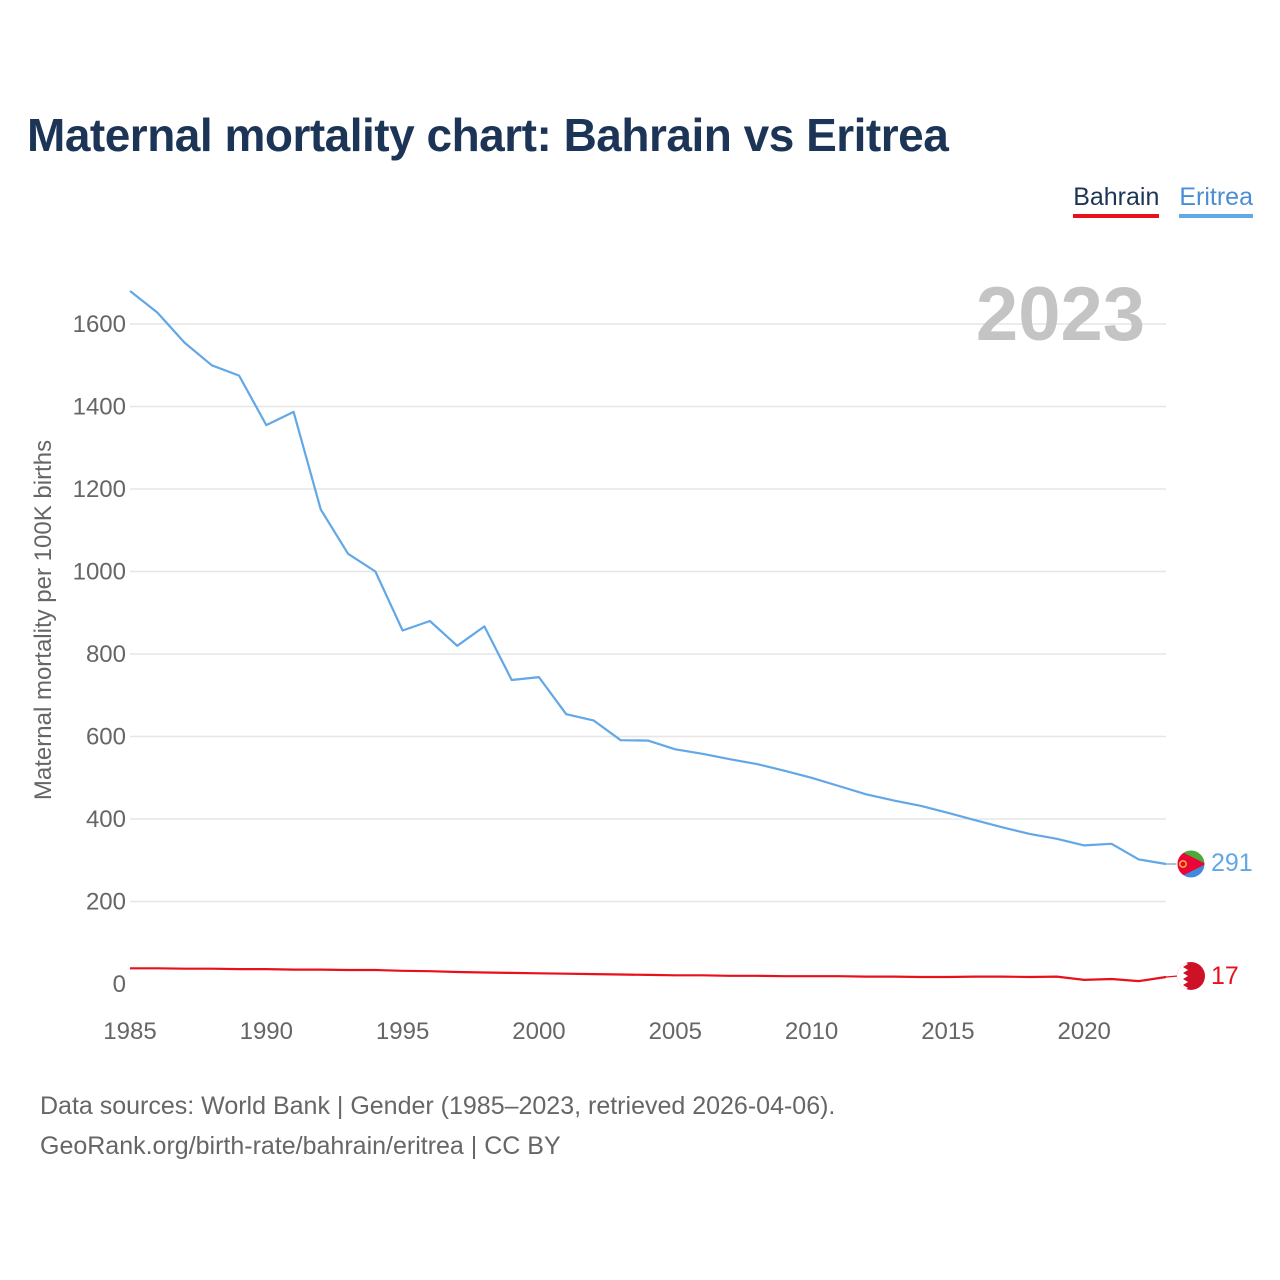 This screenshot has height=1280, width=1280. What do you see at coordinates (106, 902) in the screenshot?
I see `y-tick-label: 200` at bounding box center [106, 902].